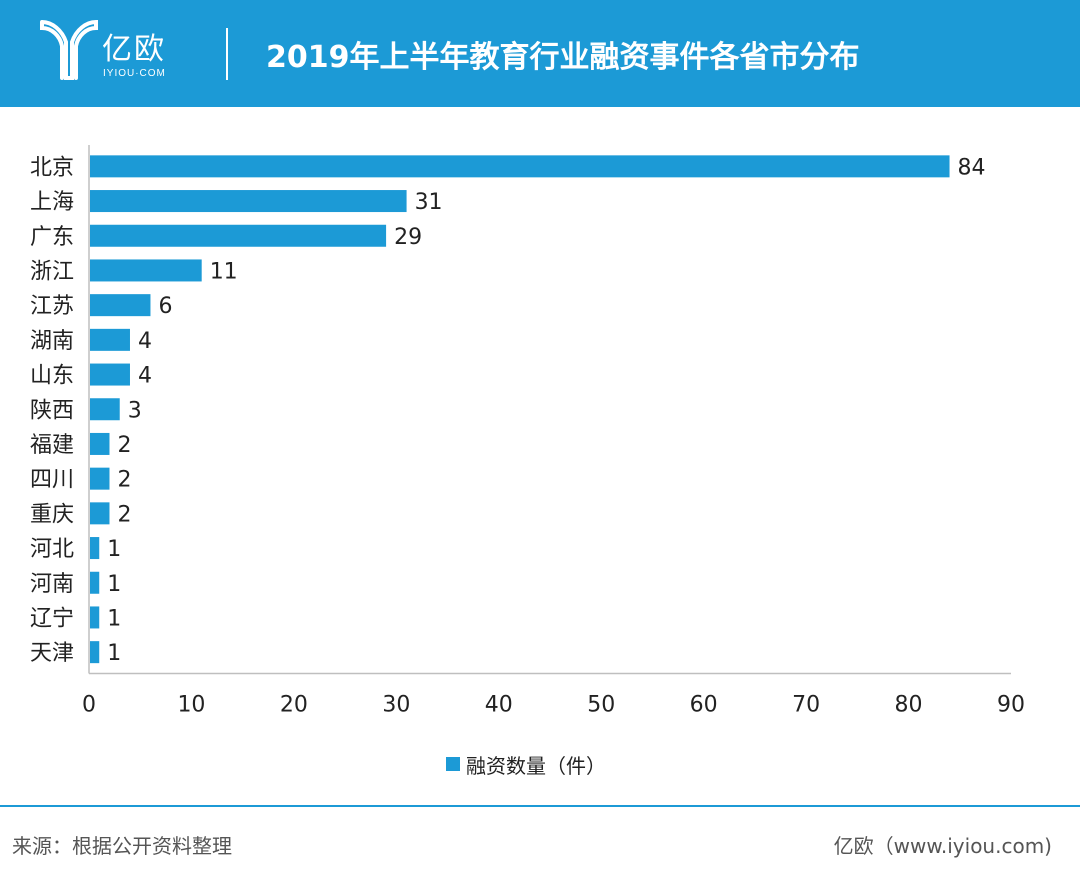 The image size is (1080, 879). Describe the element at coordinates (69, 49) in the screenshot. I see `logo-mark-icon` at that location.